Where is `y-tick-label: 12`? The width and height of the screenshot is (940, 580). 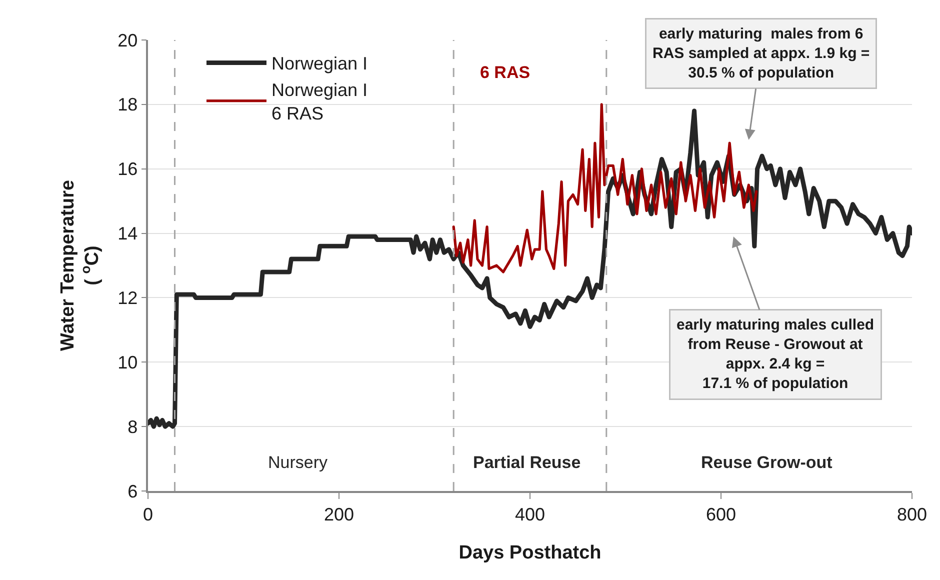 y-tick-label: 12 is located at coordinates (128, 298).